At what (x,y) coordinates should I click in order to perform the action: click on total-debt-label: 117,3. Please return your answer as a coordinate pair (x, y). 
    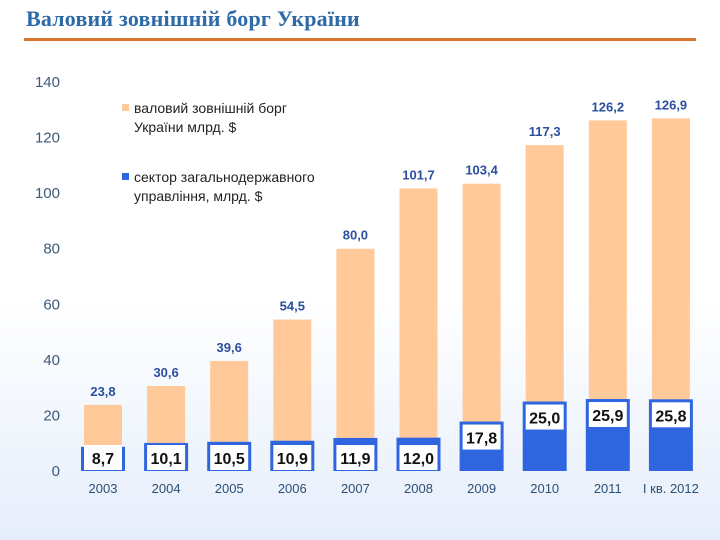
    Looking at the image, I should click on (545, 131).